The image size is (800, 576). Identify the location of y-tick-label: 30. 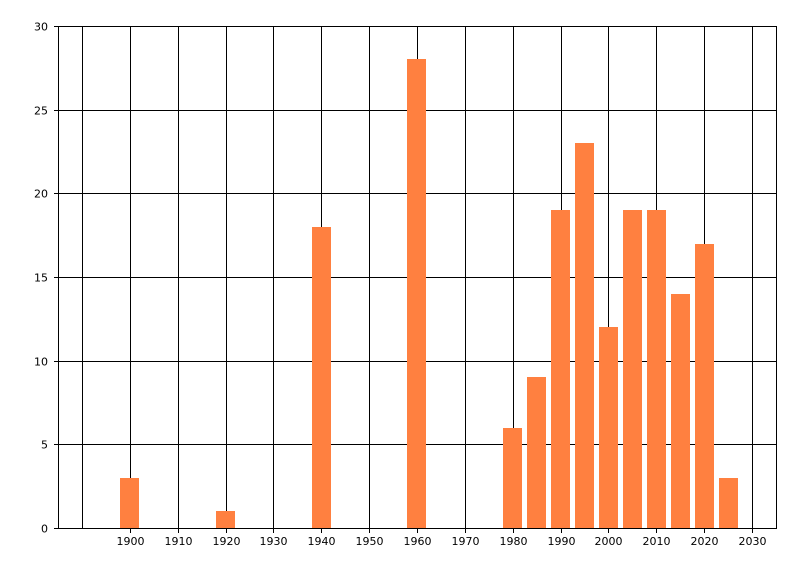
(41, 27).